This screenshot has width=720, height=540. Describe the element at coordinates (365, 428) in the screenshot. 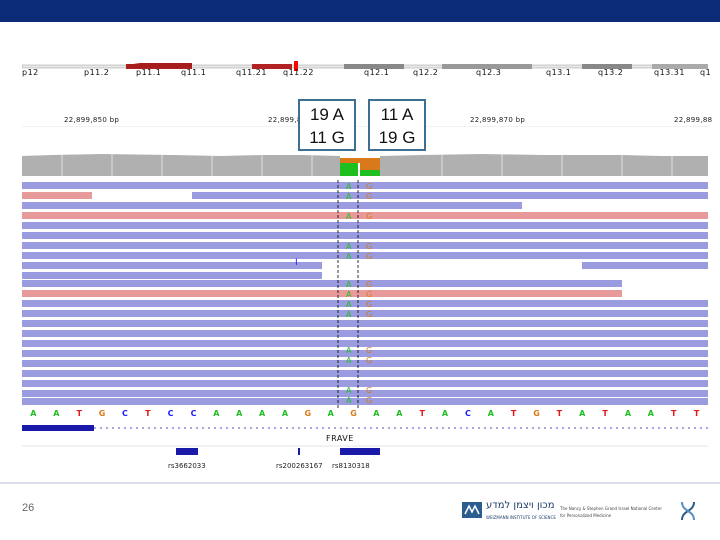

I see `gene-track` at that location.